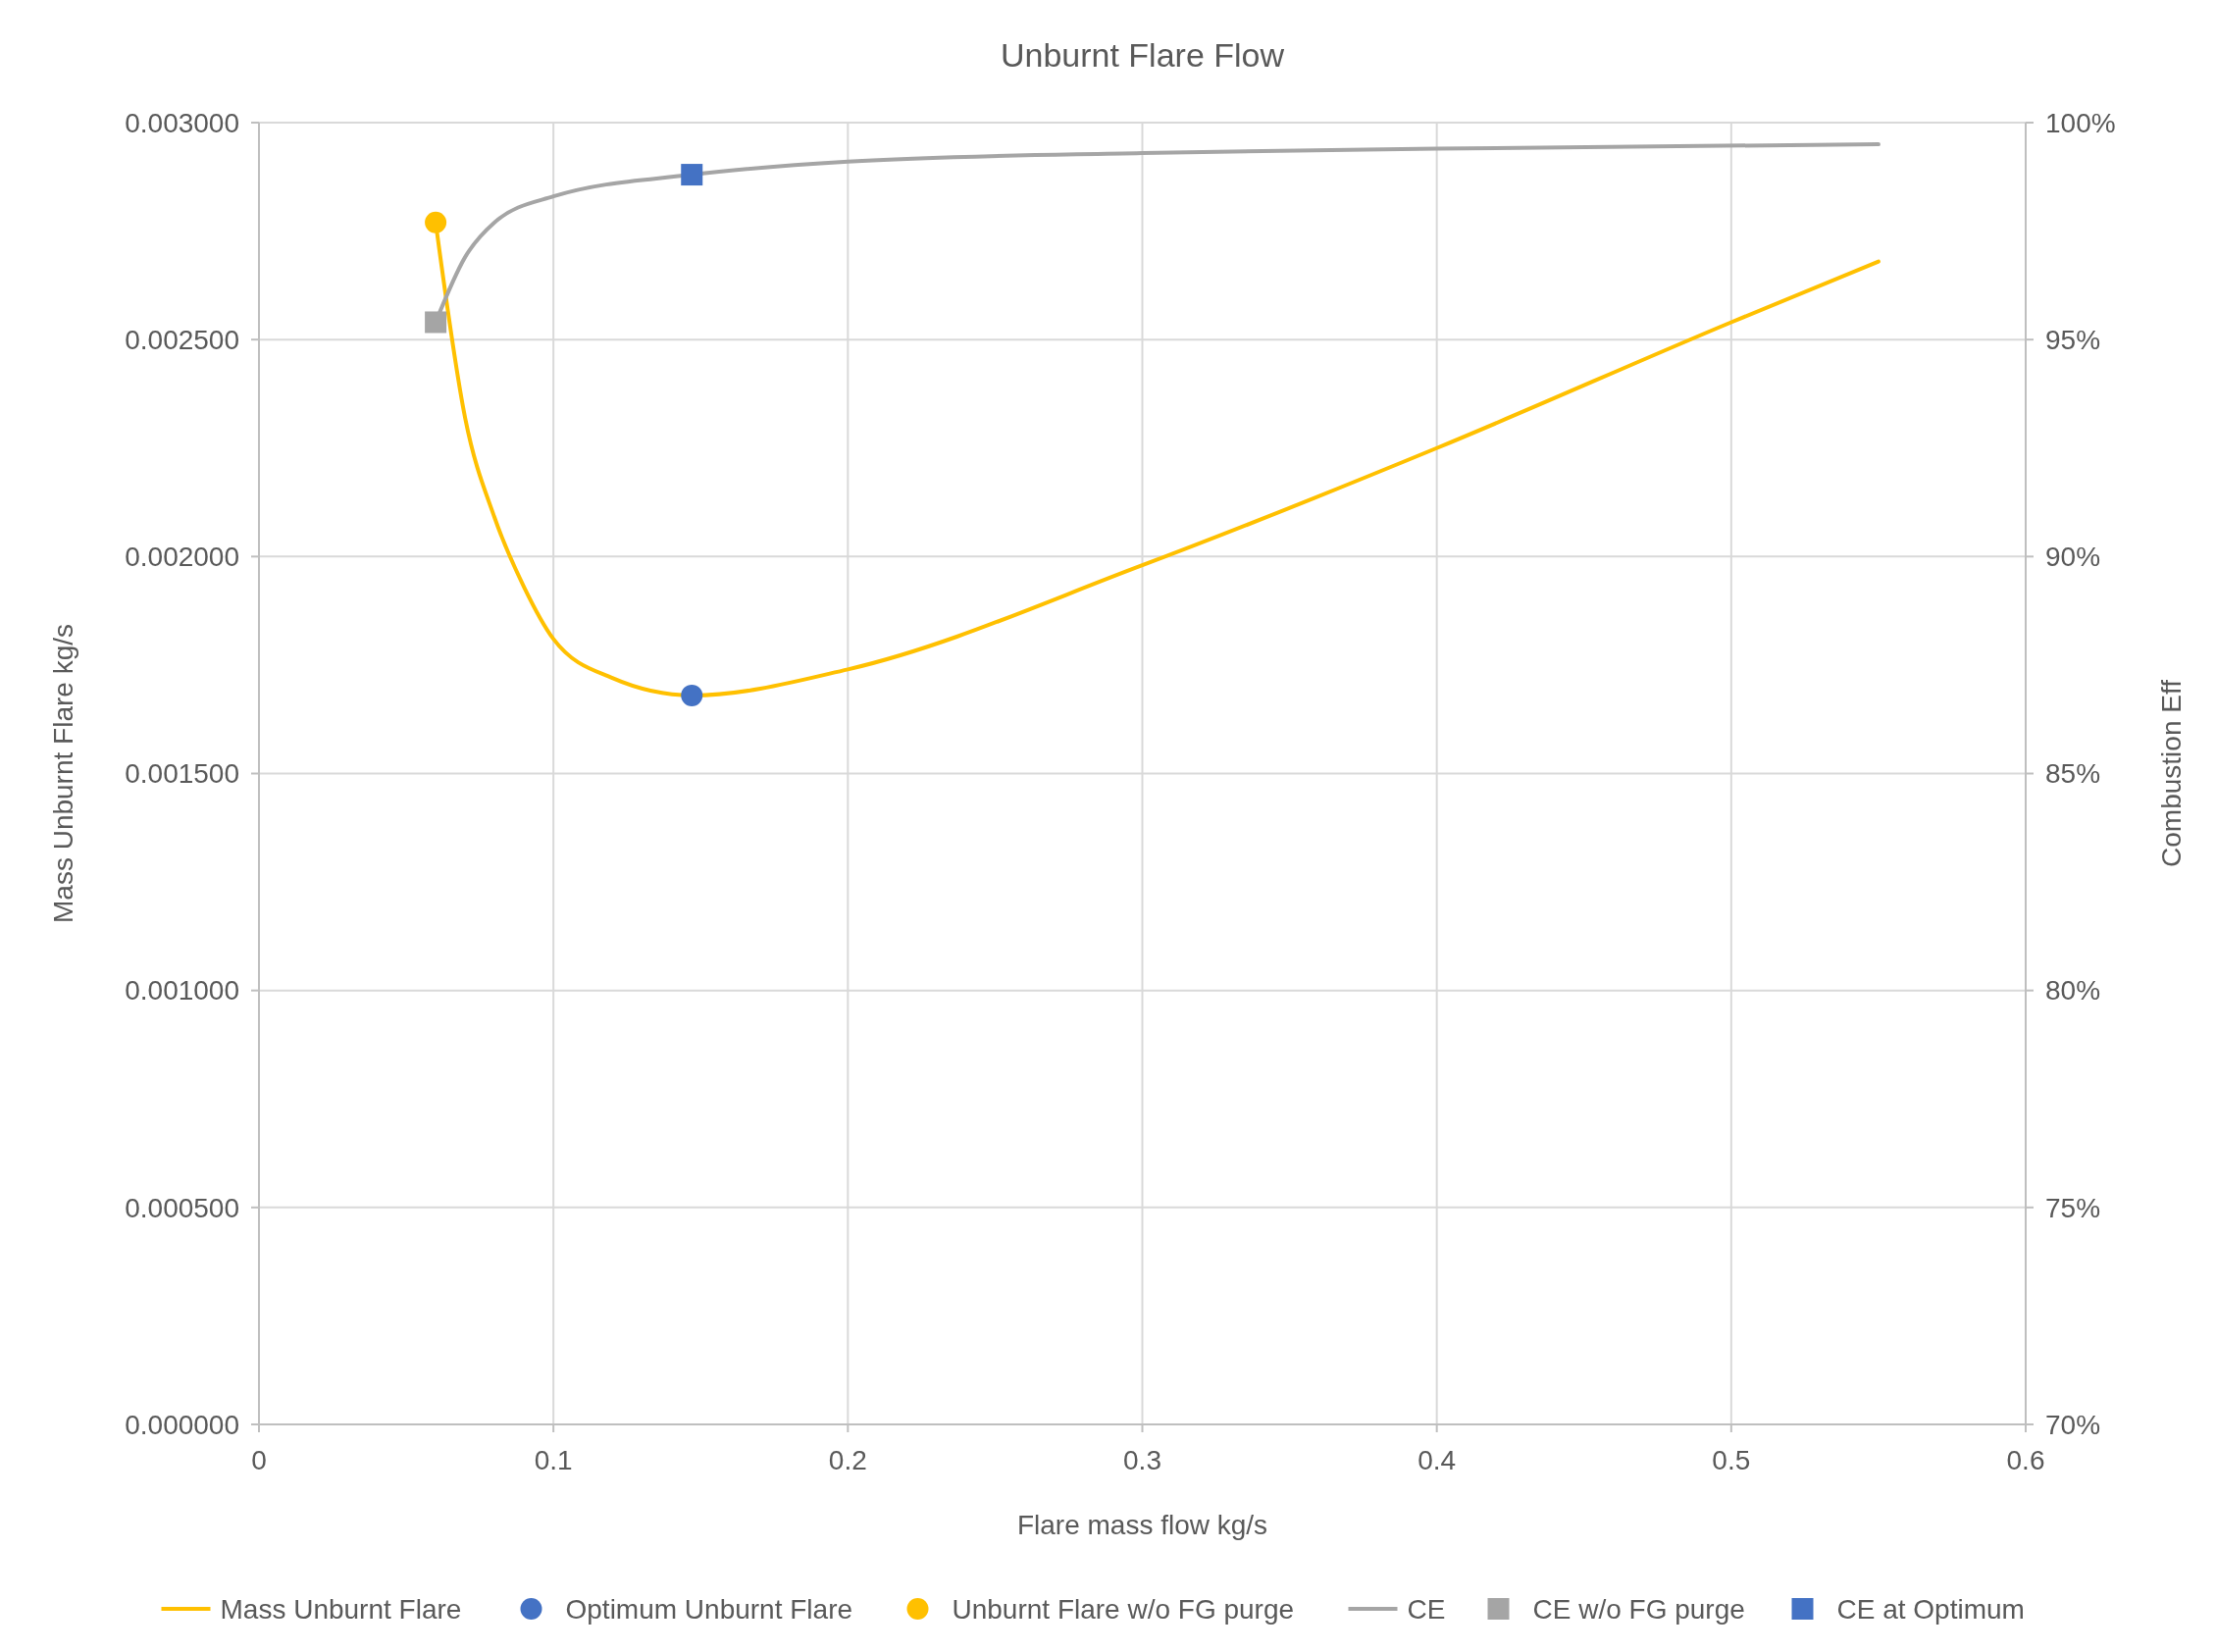 This screenshot has width=2216, height=1652. I want to click on y-tick-label: 0.001000, so click(182, 991).